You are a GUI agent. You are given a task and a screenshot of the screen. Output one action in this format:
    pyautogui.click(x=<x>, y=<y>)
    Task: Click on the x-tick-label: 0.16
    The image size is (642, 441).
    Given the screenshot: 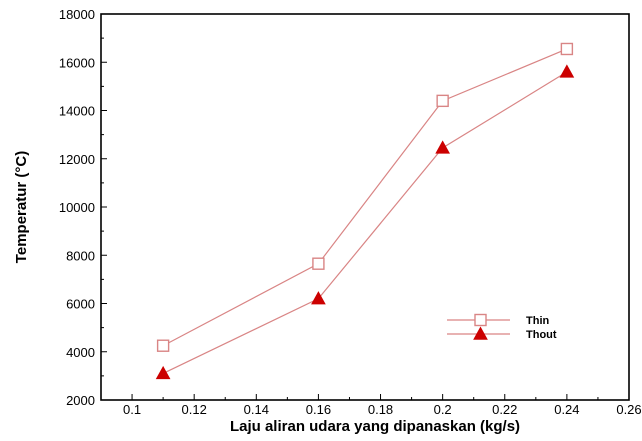 What is the action you would take?
    pyautogui.click(x=318, y=409)
    